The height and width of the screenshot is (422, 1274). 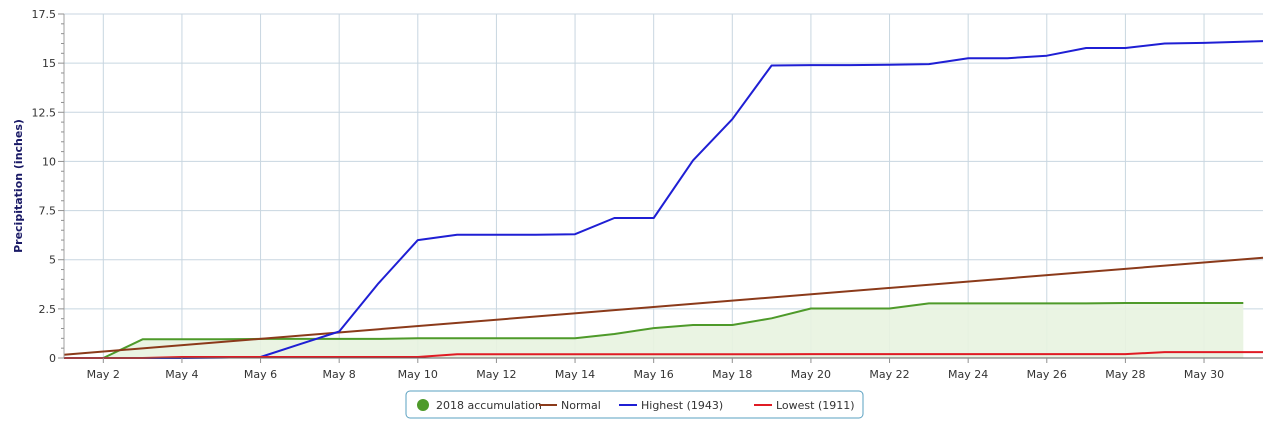 I want to click on x-tick-label: May 16, so click(x=654, y=374).